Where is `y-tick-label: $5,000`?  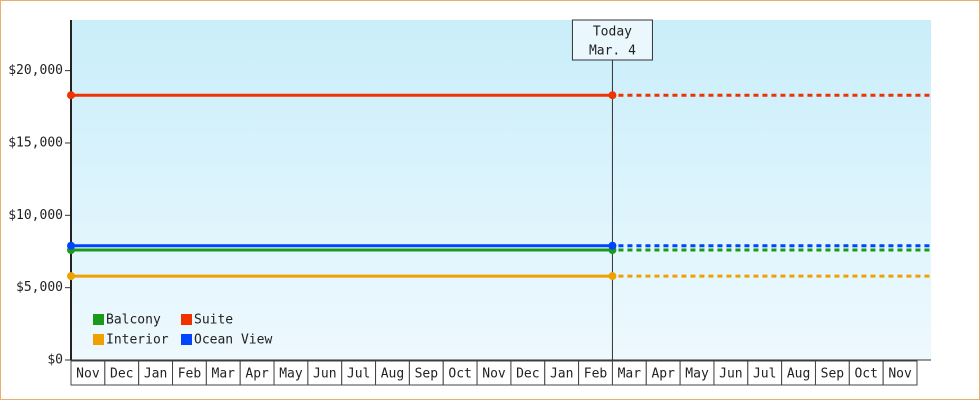 y-tick-label: $5,000 is located at coordinates (39, 287).